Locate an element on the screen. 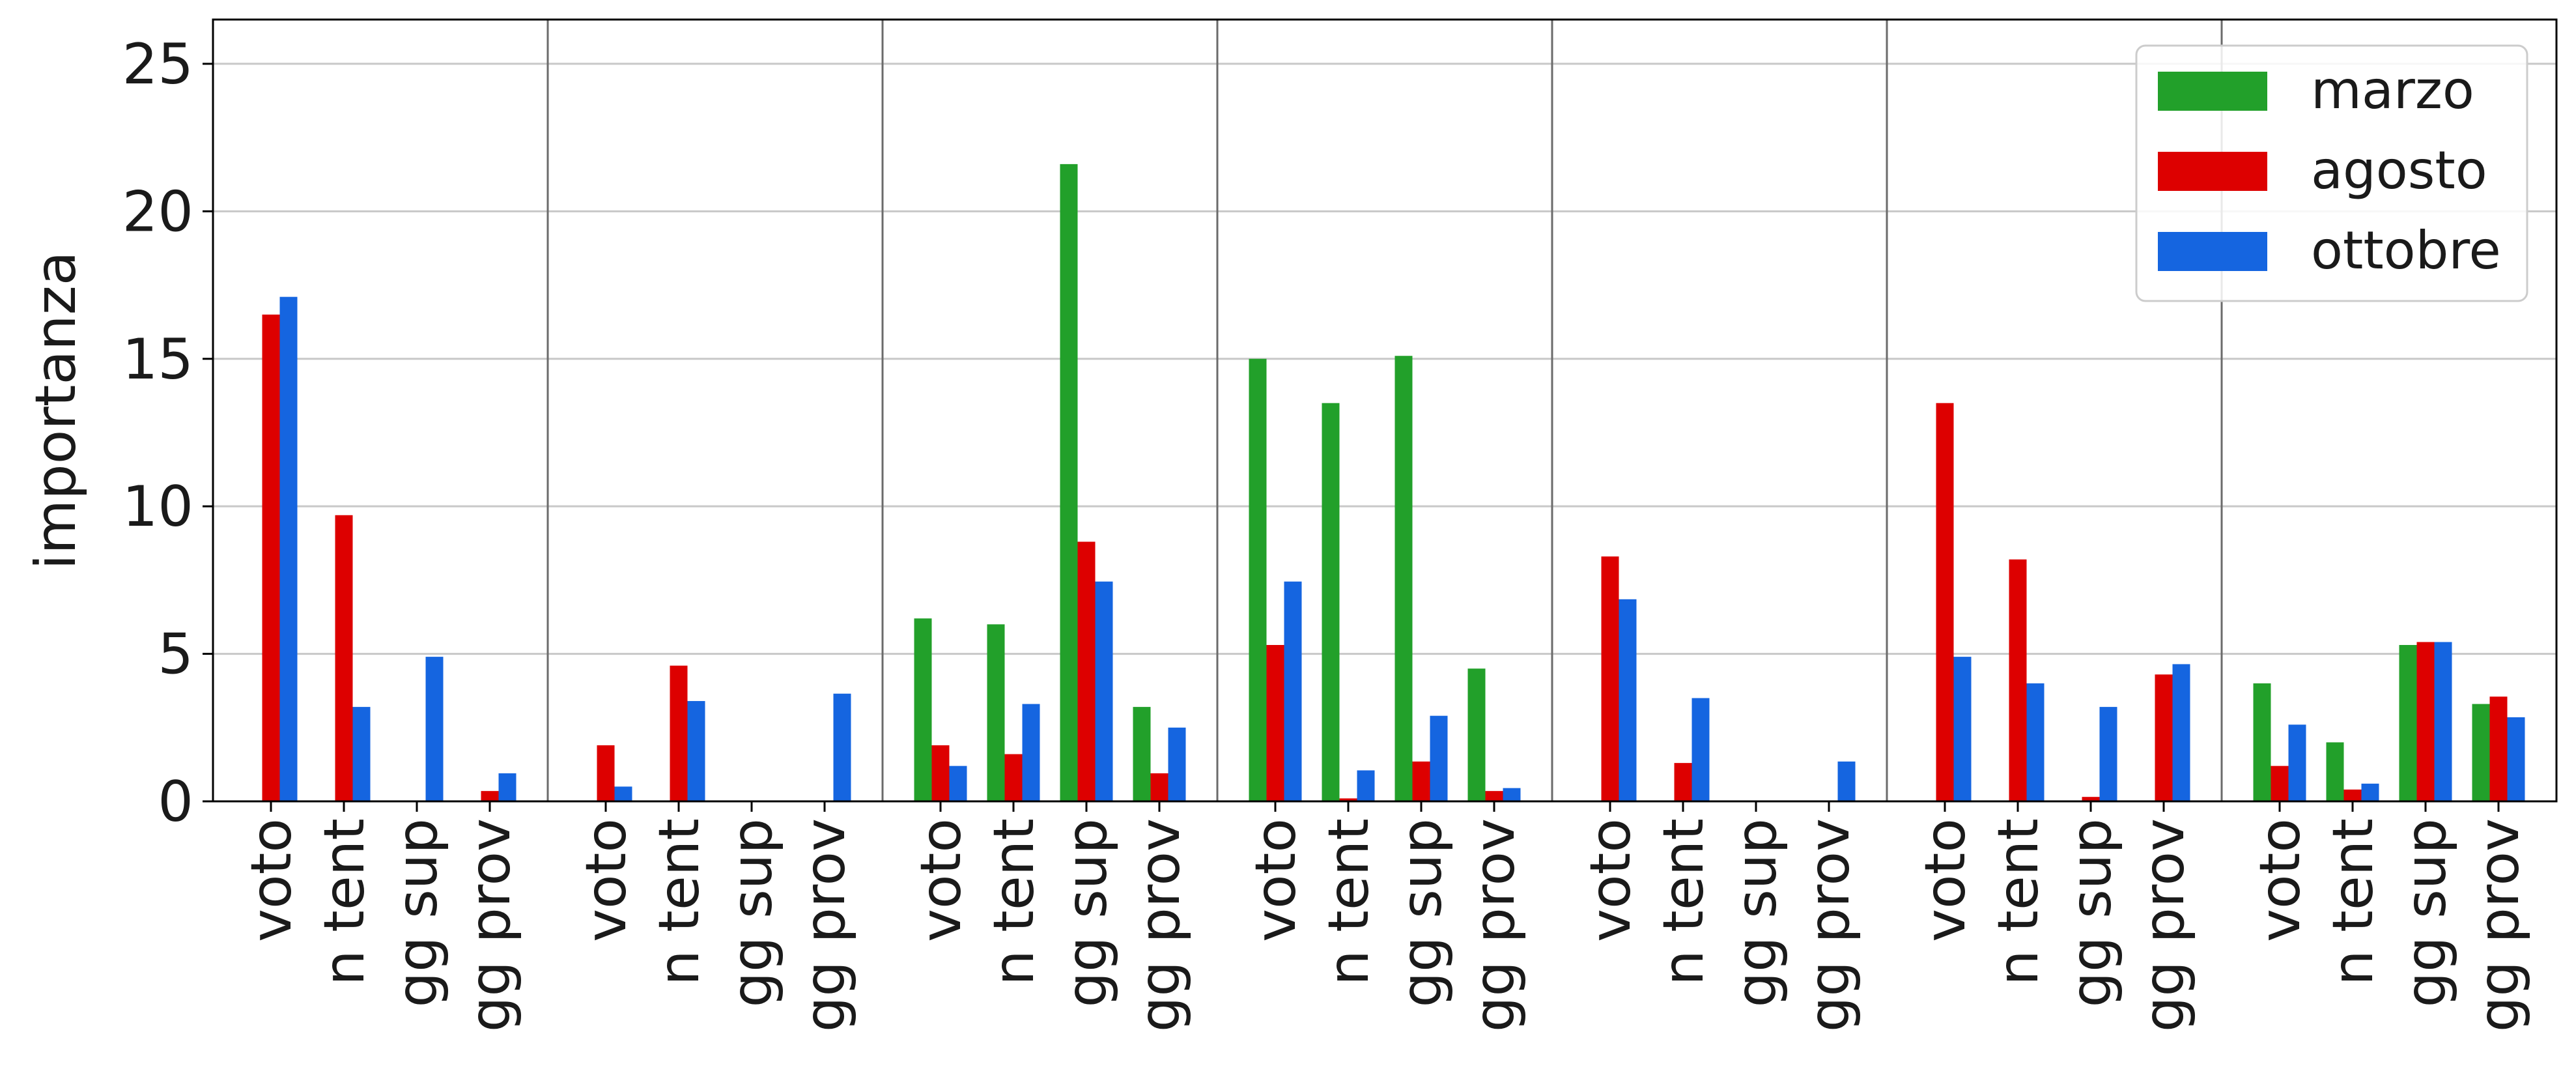 This screenshot has width=2576, height=1088. y-tick-label: 5 is located at coordinates (175, 654).